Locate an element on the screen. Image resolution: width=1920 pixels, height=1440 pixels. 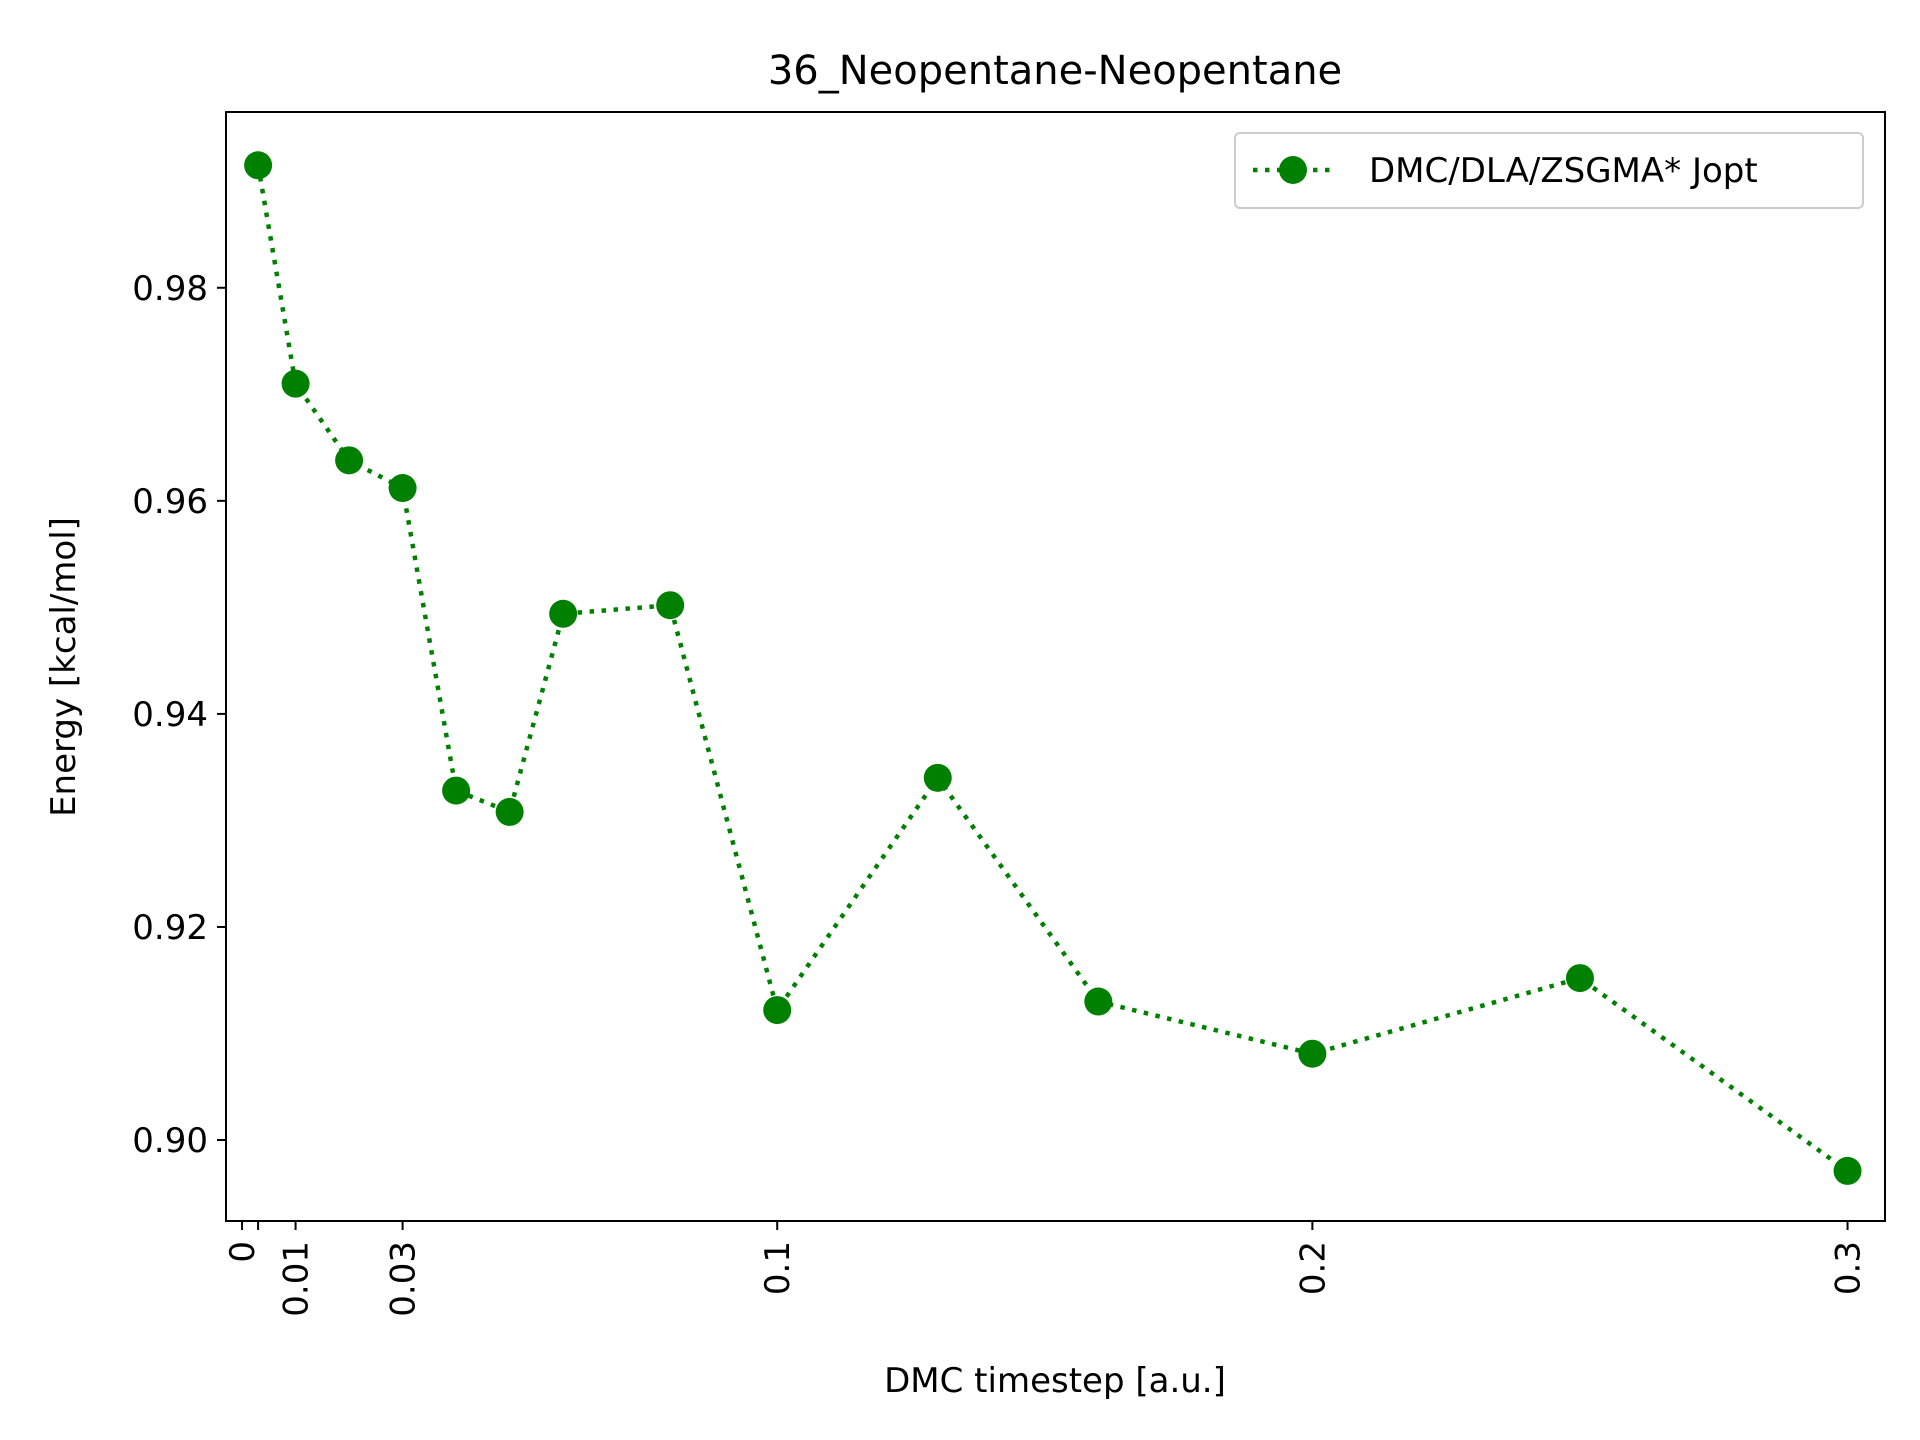
y-axis-ticks: 0.90 0.92 0.94 0.96 0.98 is located at coordinates (179, 715).